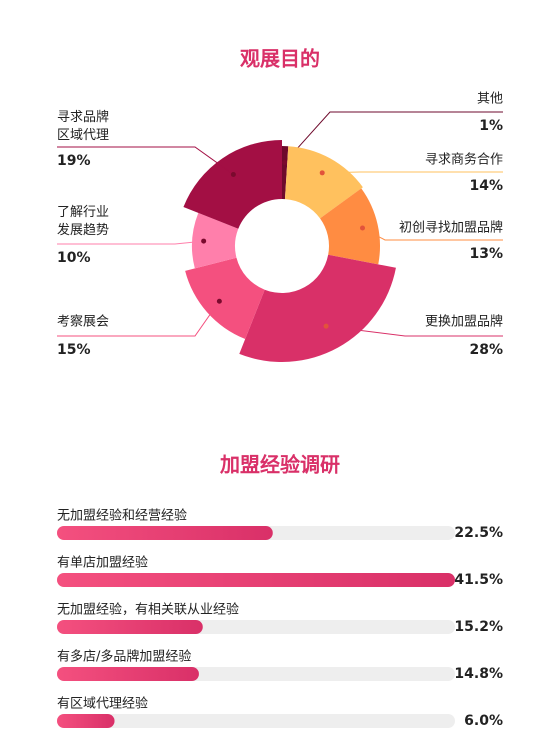  What do you see at coordinates (486, 186) in the screenshot?
I see `slice-value: 14%` at bounding box center [486, 186].